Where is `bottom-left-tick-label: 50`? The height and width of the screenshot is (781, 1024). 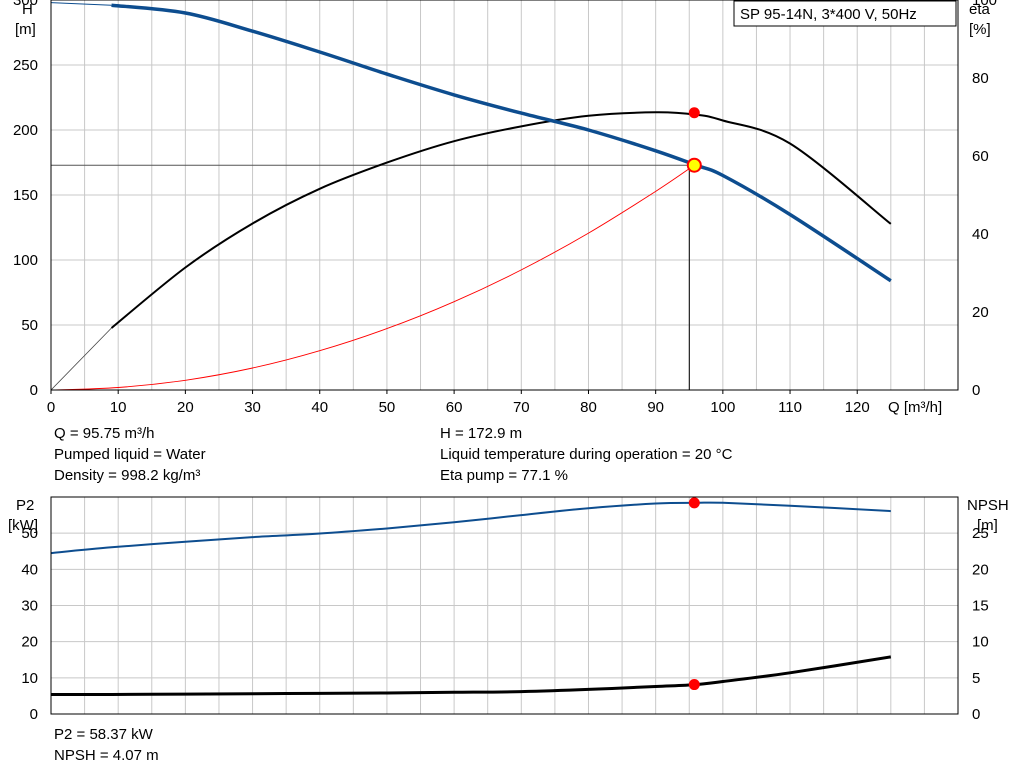
bottom-left-tick-label: 50 is located at coordinates (29, 533).